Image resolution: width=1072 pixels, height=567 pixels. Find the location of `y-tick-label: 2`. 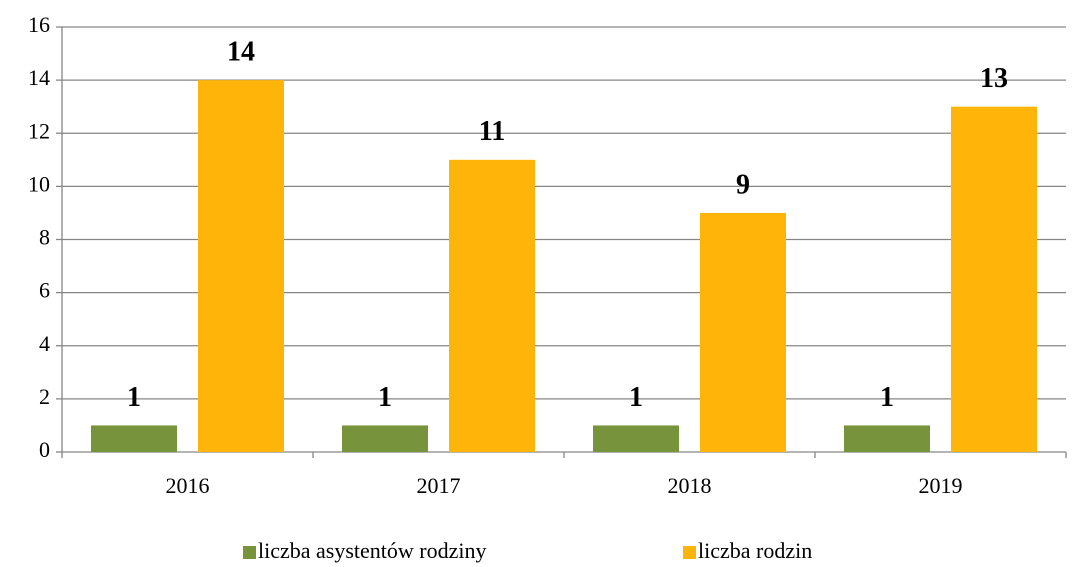

y-tick-label: 2 is located at coordinates (44, 396).